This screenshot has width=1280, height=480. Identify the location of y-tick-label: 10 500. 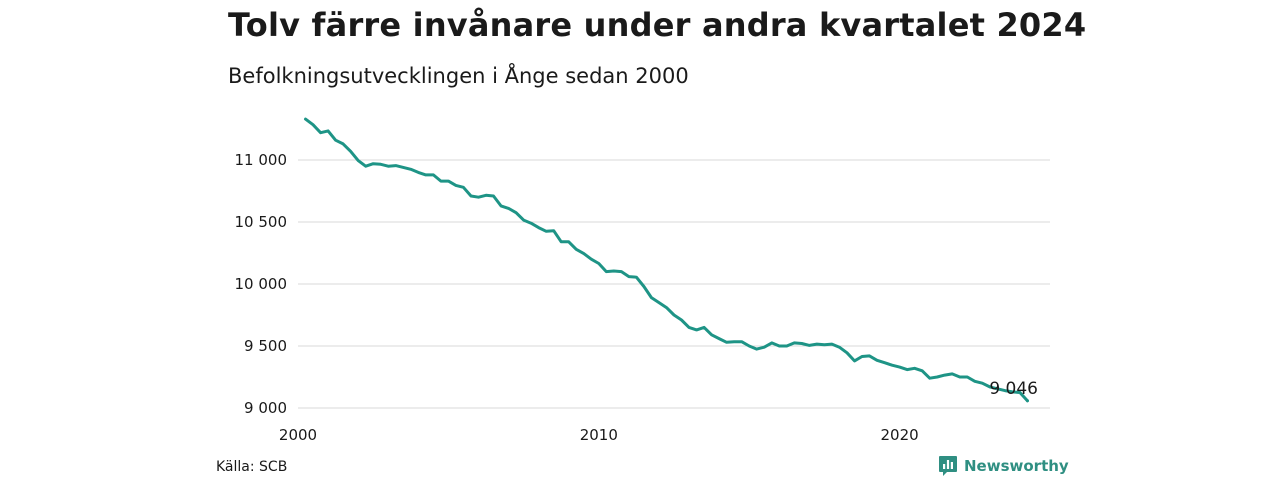
(261, 222).